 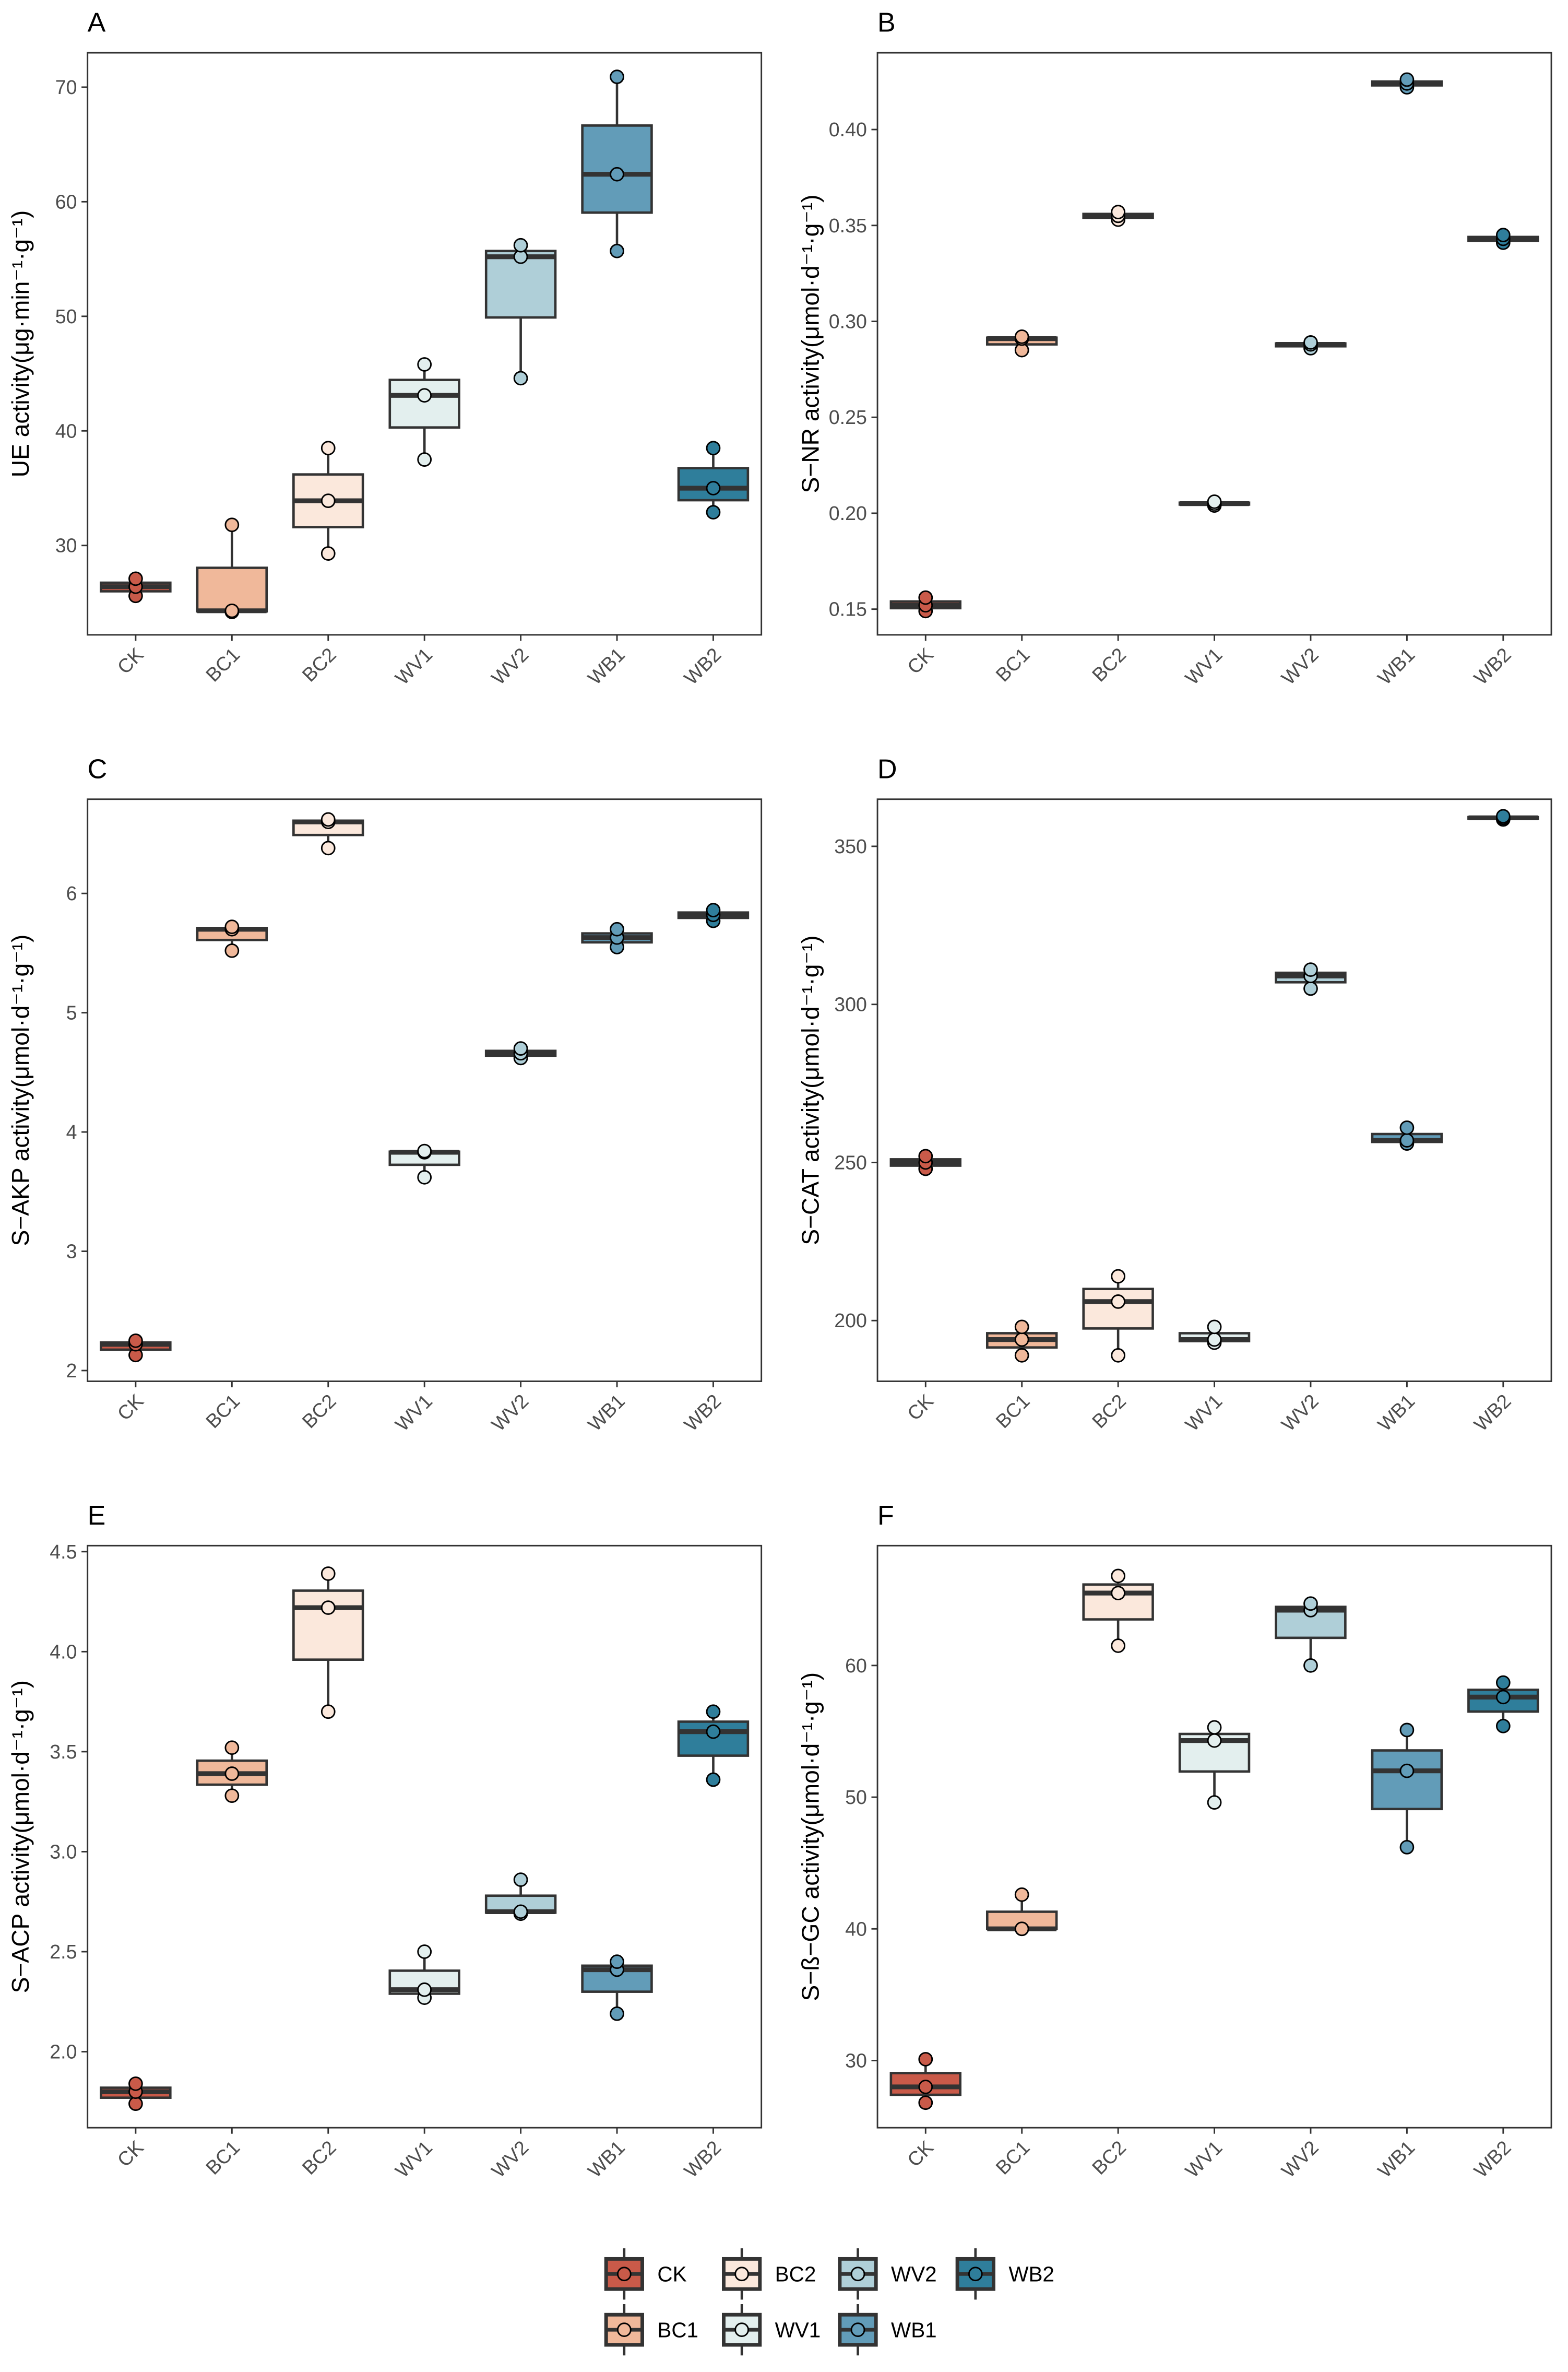 What do you see at coordinates (848, 609) in the screenshot?
I see `y-tick-label: 0.15` at bounding box center [848, 609].